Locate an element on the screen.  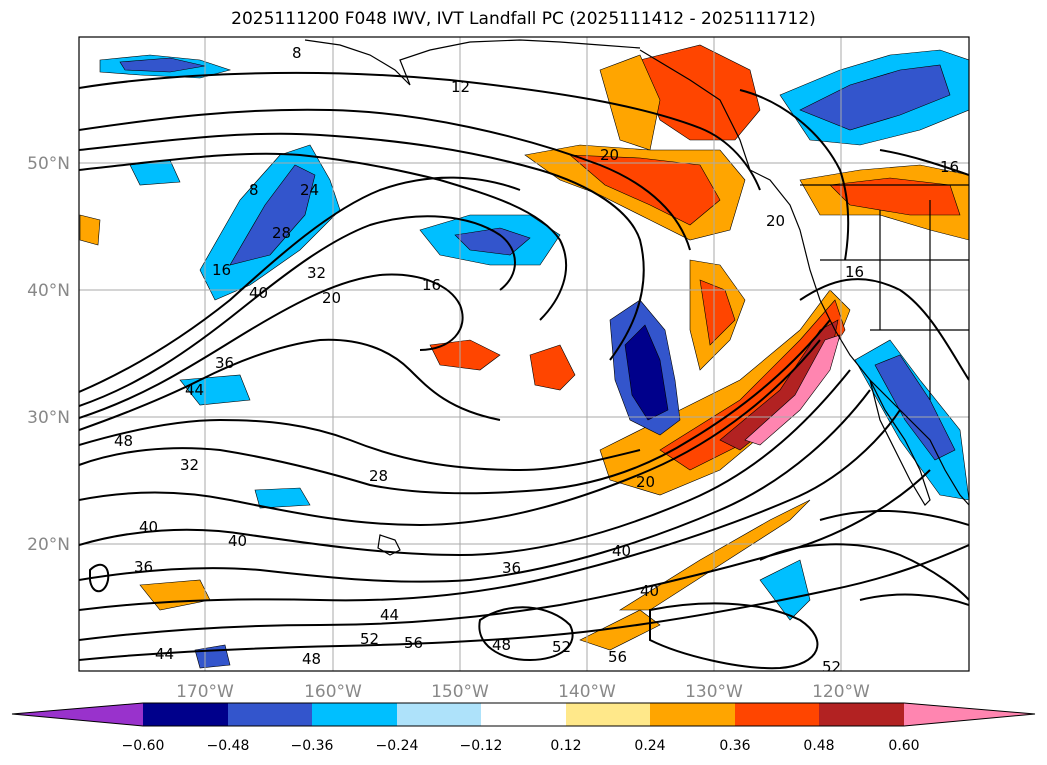
neg-anomaly-cutoff-core is located at coordinates (646, 372).